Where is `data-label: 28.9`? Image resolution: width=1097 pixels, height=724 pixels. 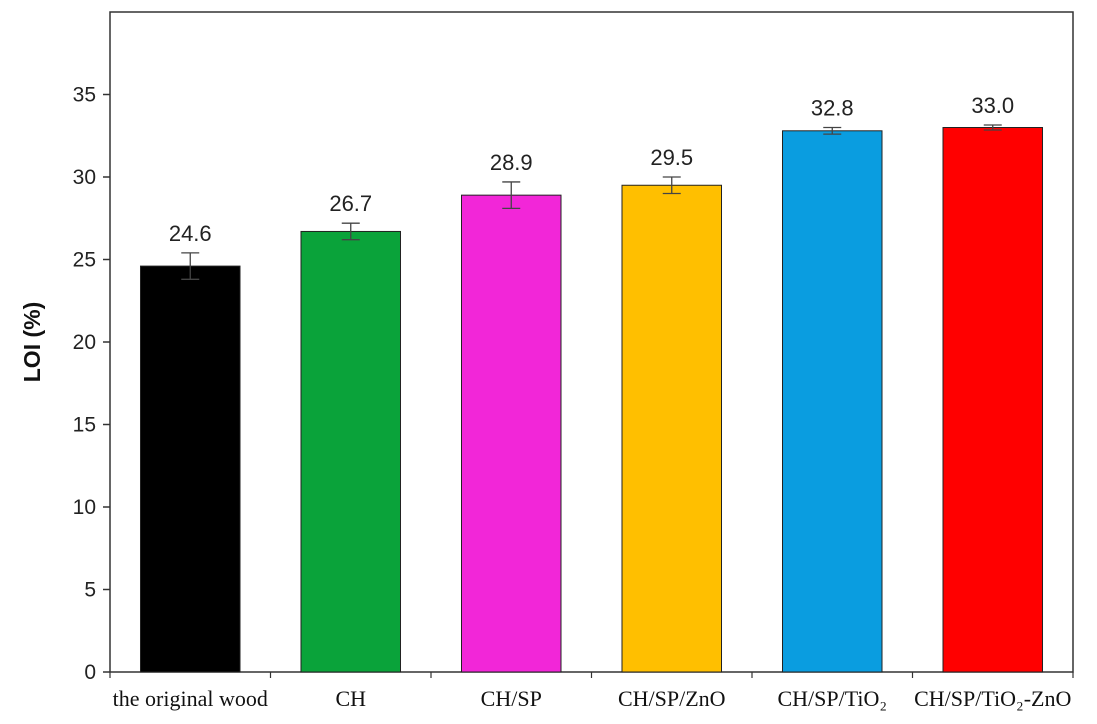
data-label: 28.9 is located at coordinates (511, 162).